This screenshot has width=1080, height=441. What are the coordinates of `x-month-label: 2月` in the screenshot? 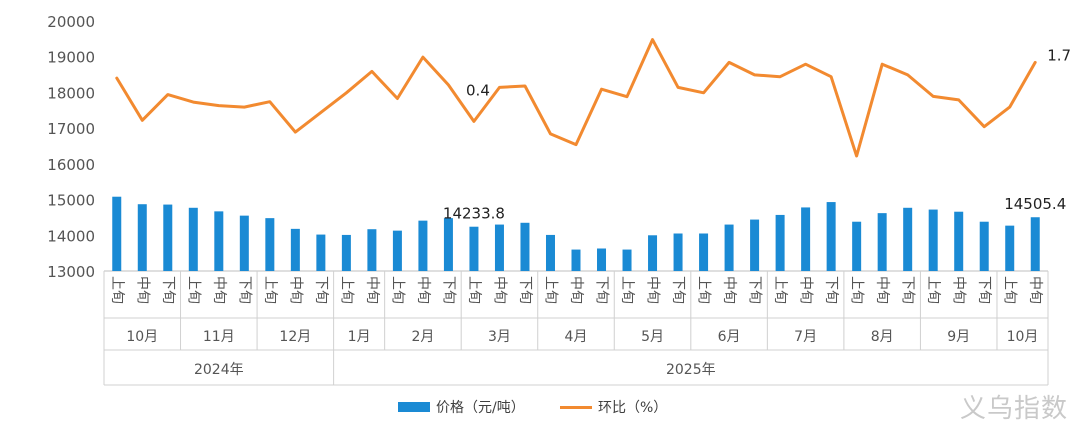 It's located at (422, 337).